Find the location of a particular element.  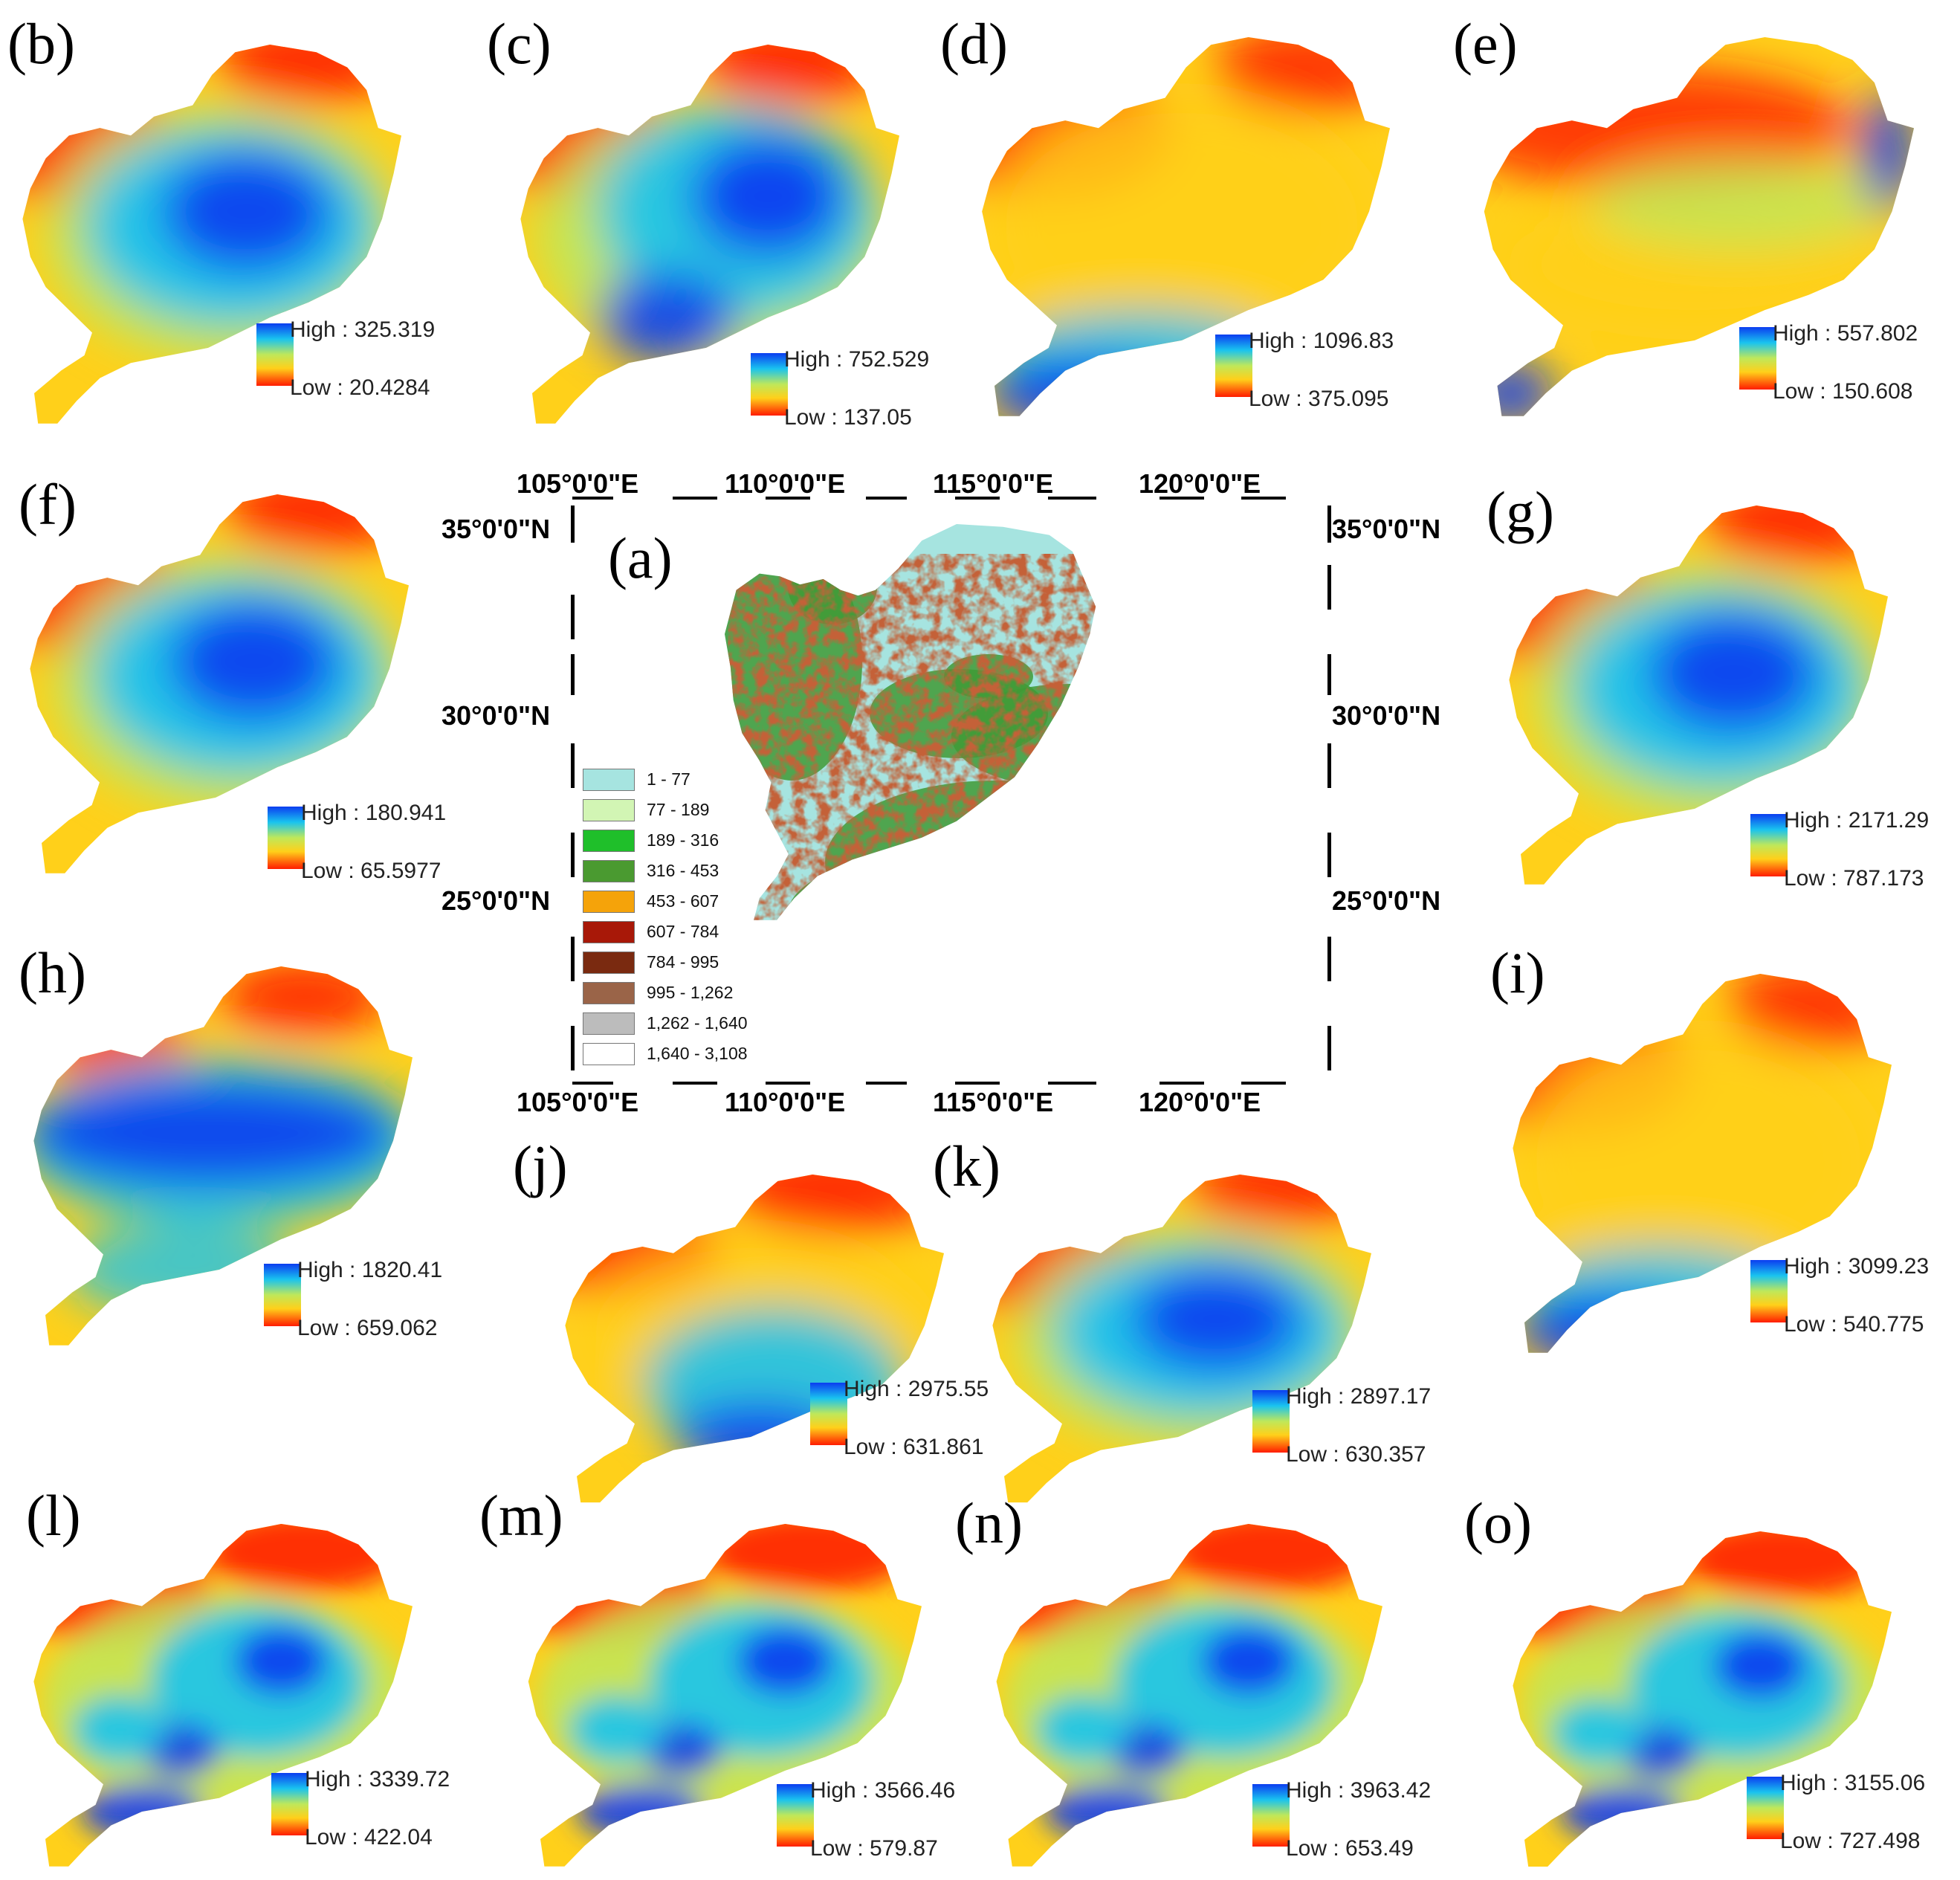

panel-c: (c) High : 752.529 Low : 137.05 is located at coordinates (717, 223).